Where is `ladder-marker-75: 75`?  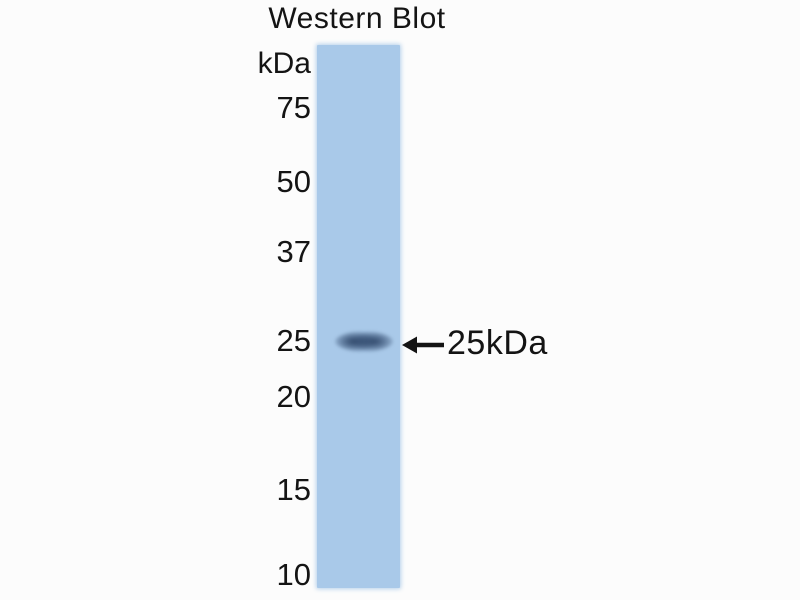 ladder-marker-75: 75 is located at coordinates (293, 107).